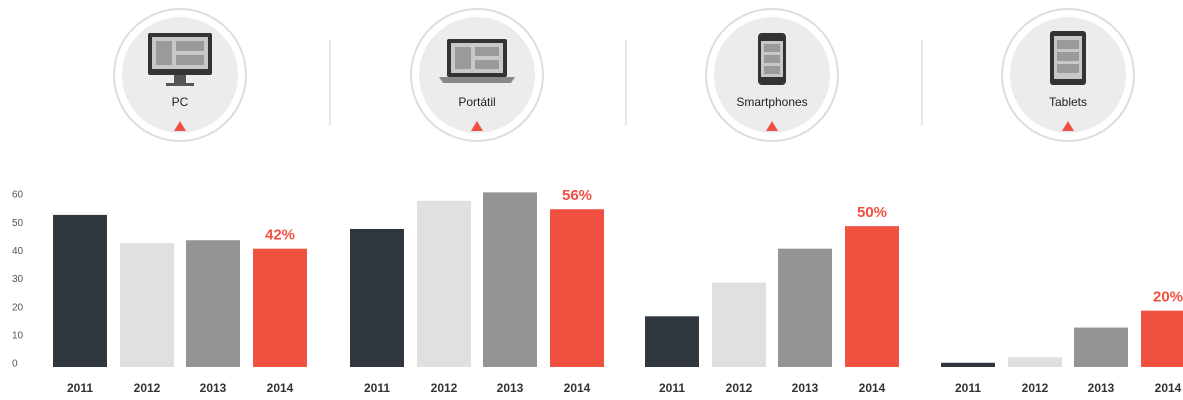  I want to click on badge-tablet, so click(1068, 75).